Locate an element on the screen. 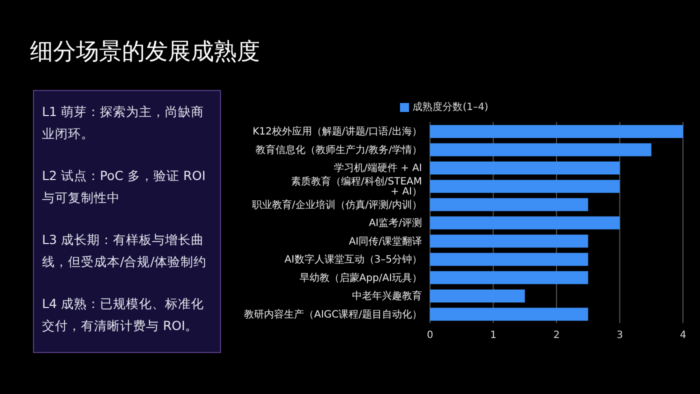  text: L1 萌芽：探索为主，尚缺商业闭环。 is located at coordinates (123, 123).